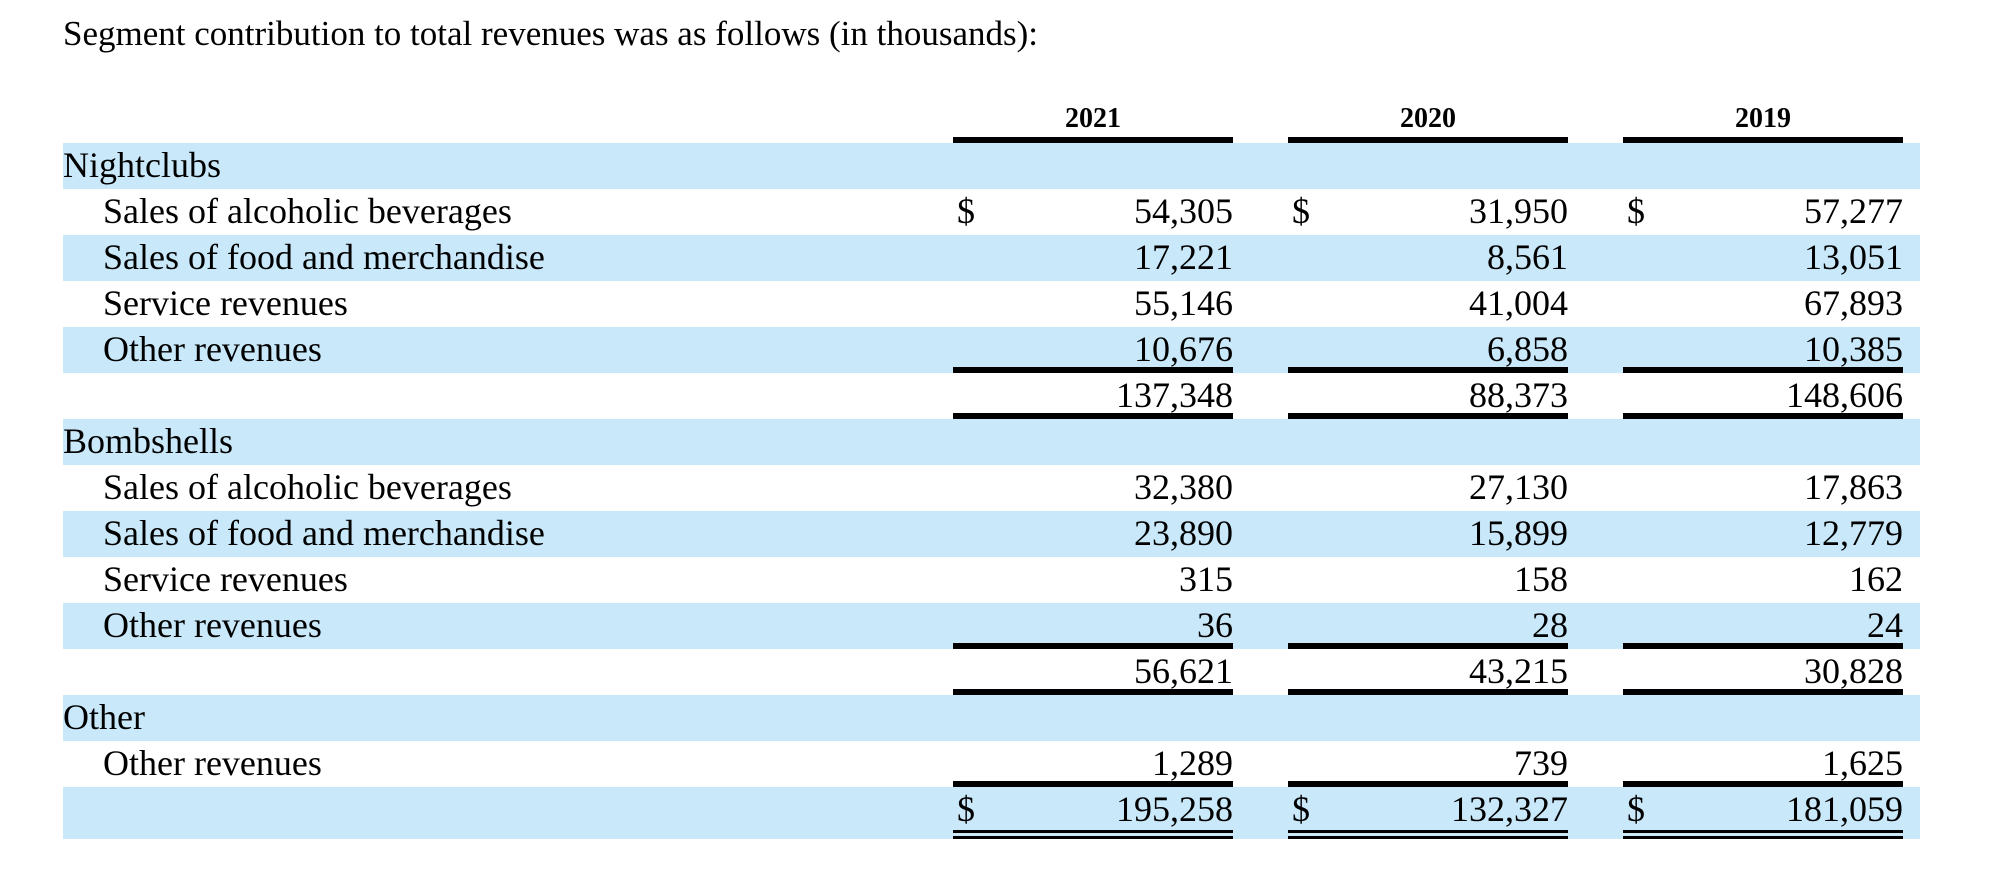 The height and width of the screenshot is (874, 2000). I want to click on subtotal-row-bombshells: 56,621 43,215 30,828, so click(991, 672).